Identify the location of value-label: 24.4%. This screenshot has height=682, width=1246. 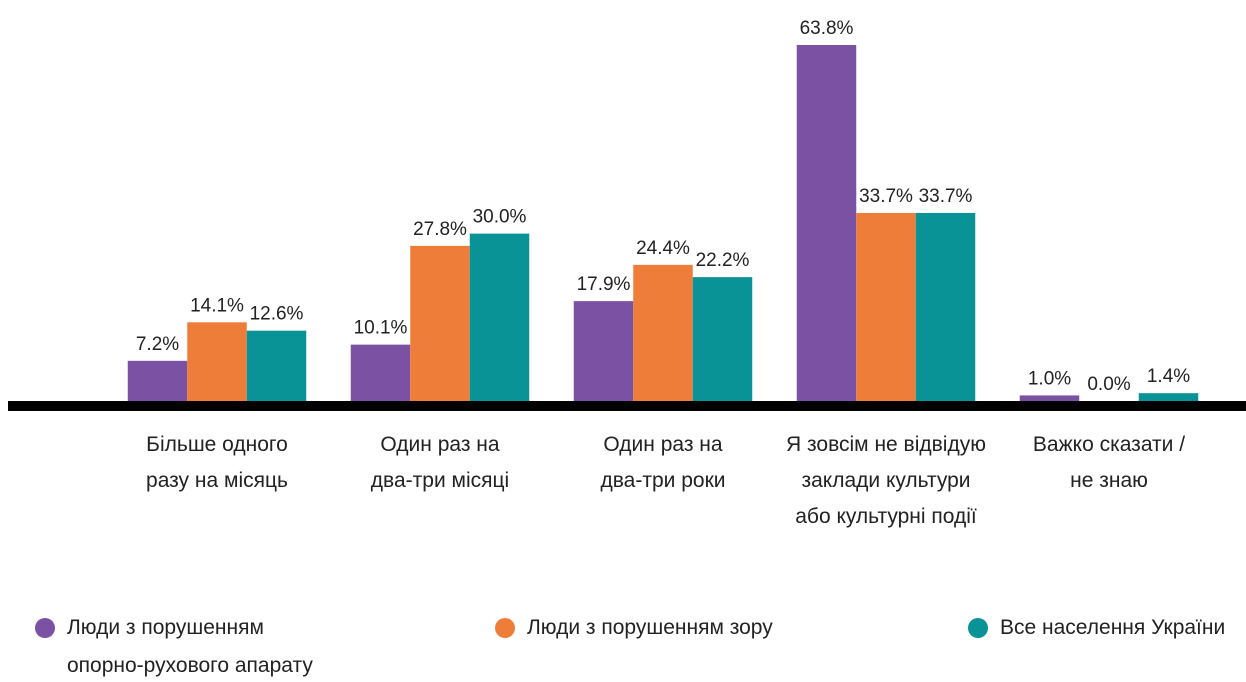
(663, 248).